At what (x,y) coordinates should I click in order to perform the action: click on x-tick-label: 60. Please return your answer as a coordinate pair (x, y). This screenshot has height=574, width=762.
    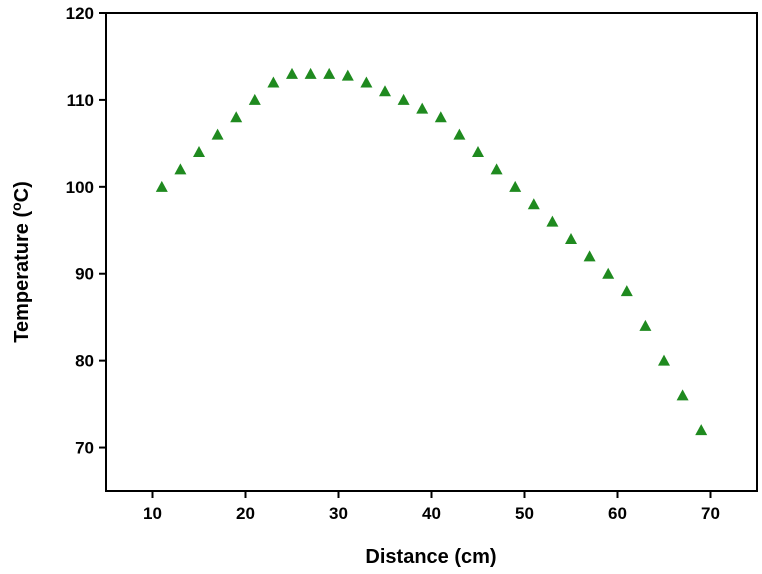
    Looking at the image, I should click on (617, 513).